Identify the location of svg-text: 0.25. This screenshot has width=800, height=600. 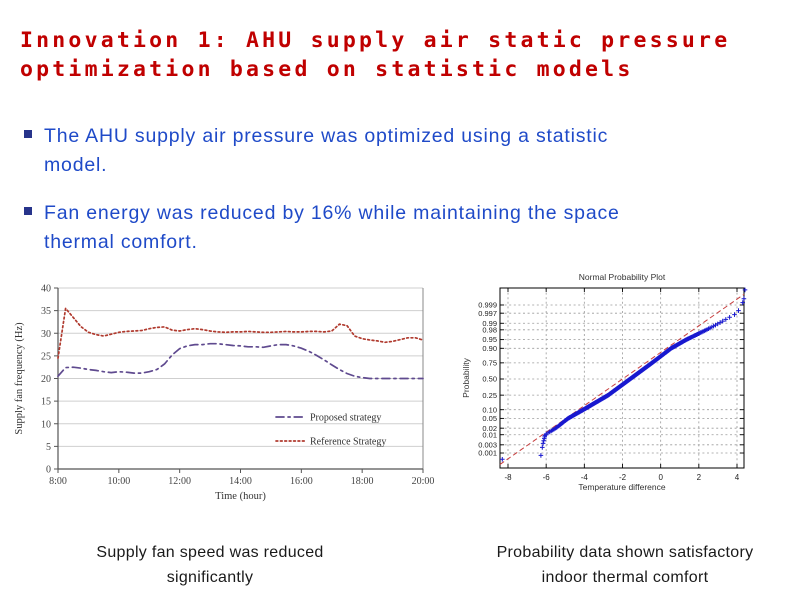
(489, 395).